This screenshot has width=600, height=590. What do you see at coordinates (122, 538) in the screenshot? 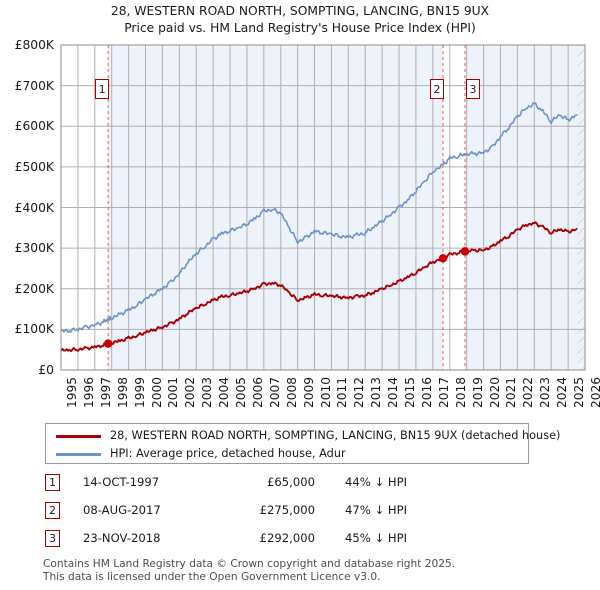
I see `row-date: 23-NOV-2018` at bounding box center [122, 538].